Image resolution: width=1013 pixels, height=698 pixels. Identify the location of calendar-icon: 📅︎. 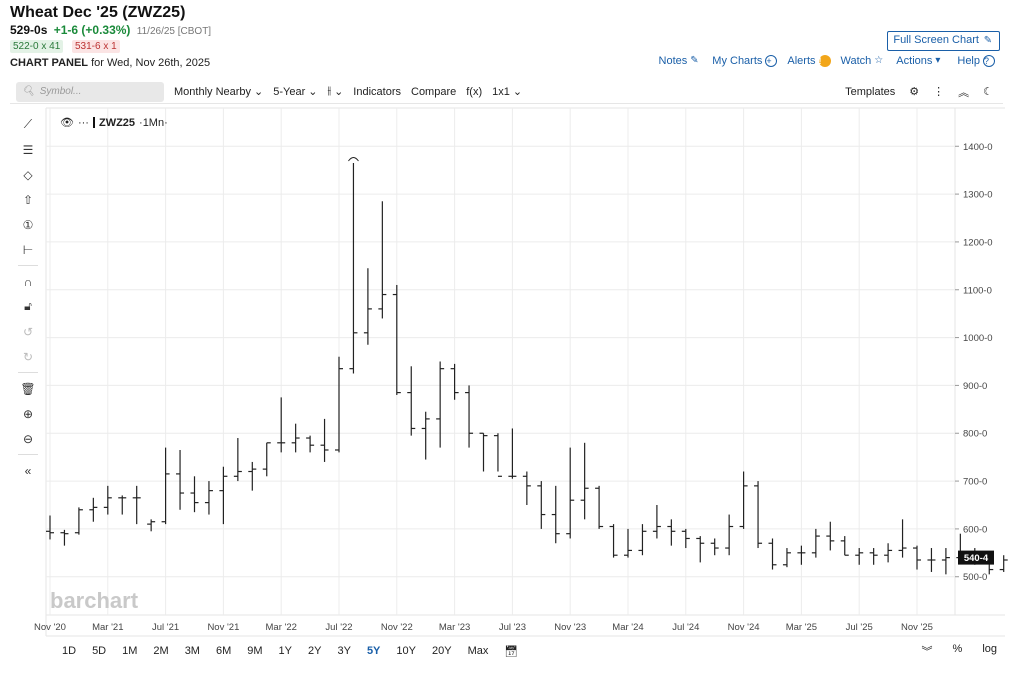
(511, 651).